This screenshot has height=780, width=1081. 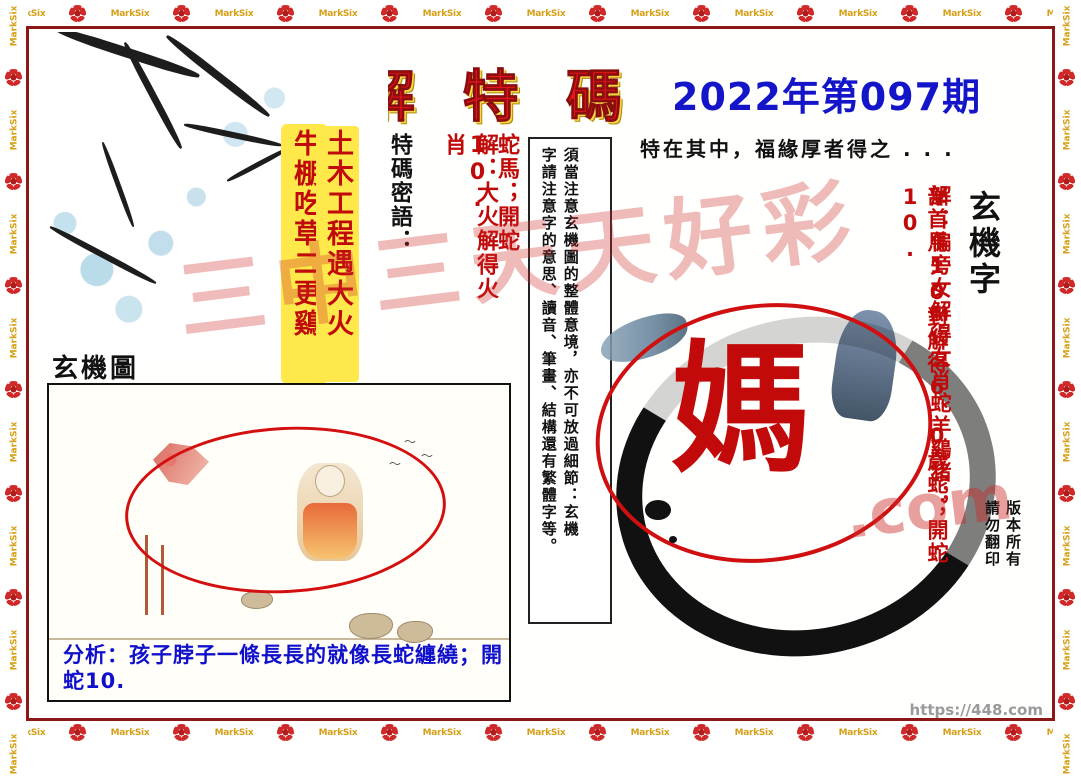 I want to click on poem-line-2: 土木工程遇大火, so click(x=337, y=254).